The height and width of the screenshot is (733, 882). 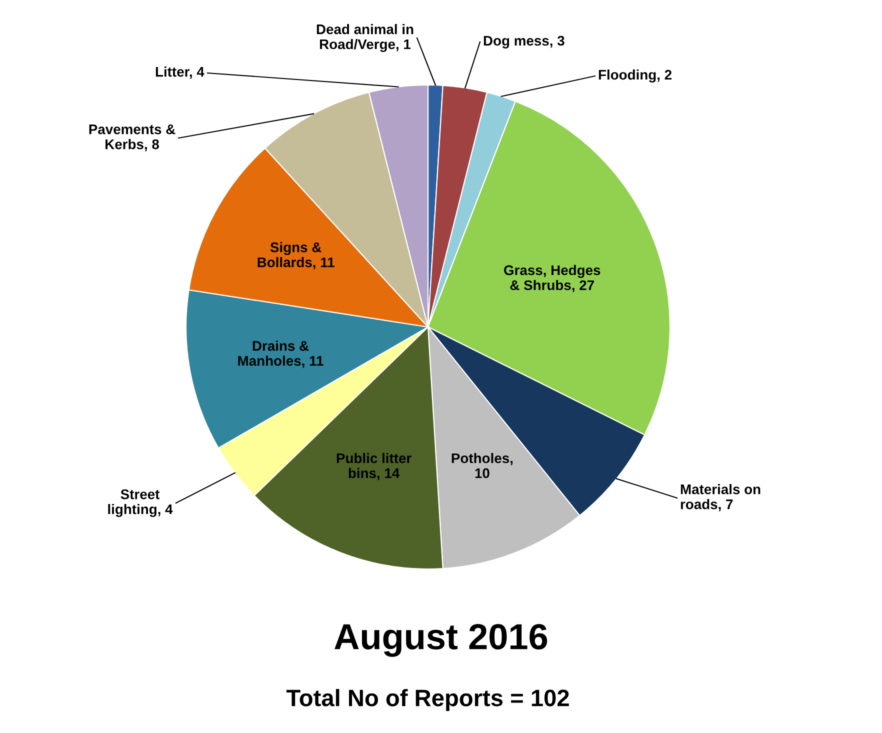 What do you see at coordinates (427, 700) in the screenshot?
I see `text: Total No of Reports = 102` at bounding box center [427, 700].